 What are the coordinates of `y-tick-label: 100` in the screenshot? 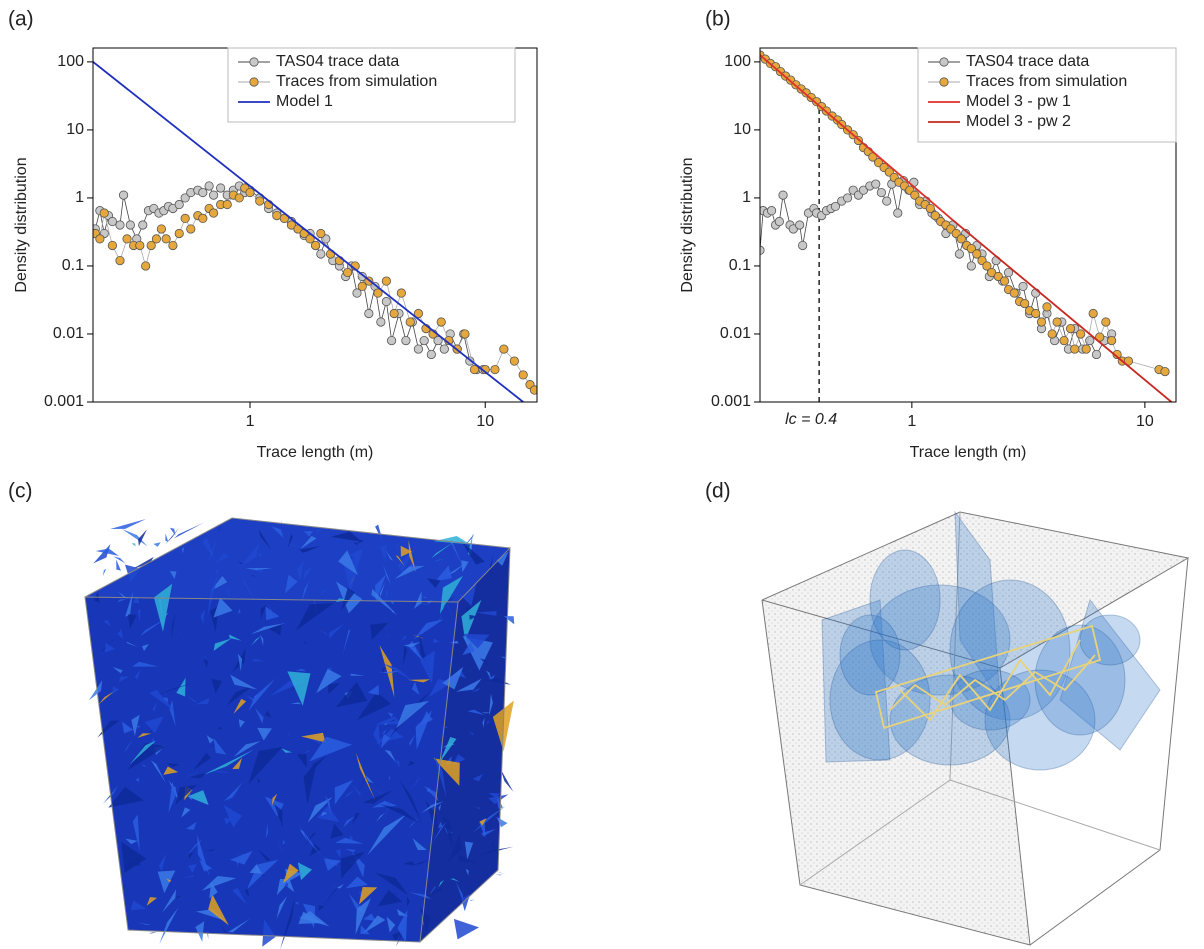 It's located at (737, 61).